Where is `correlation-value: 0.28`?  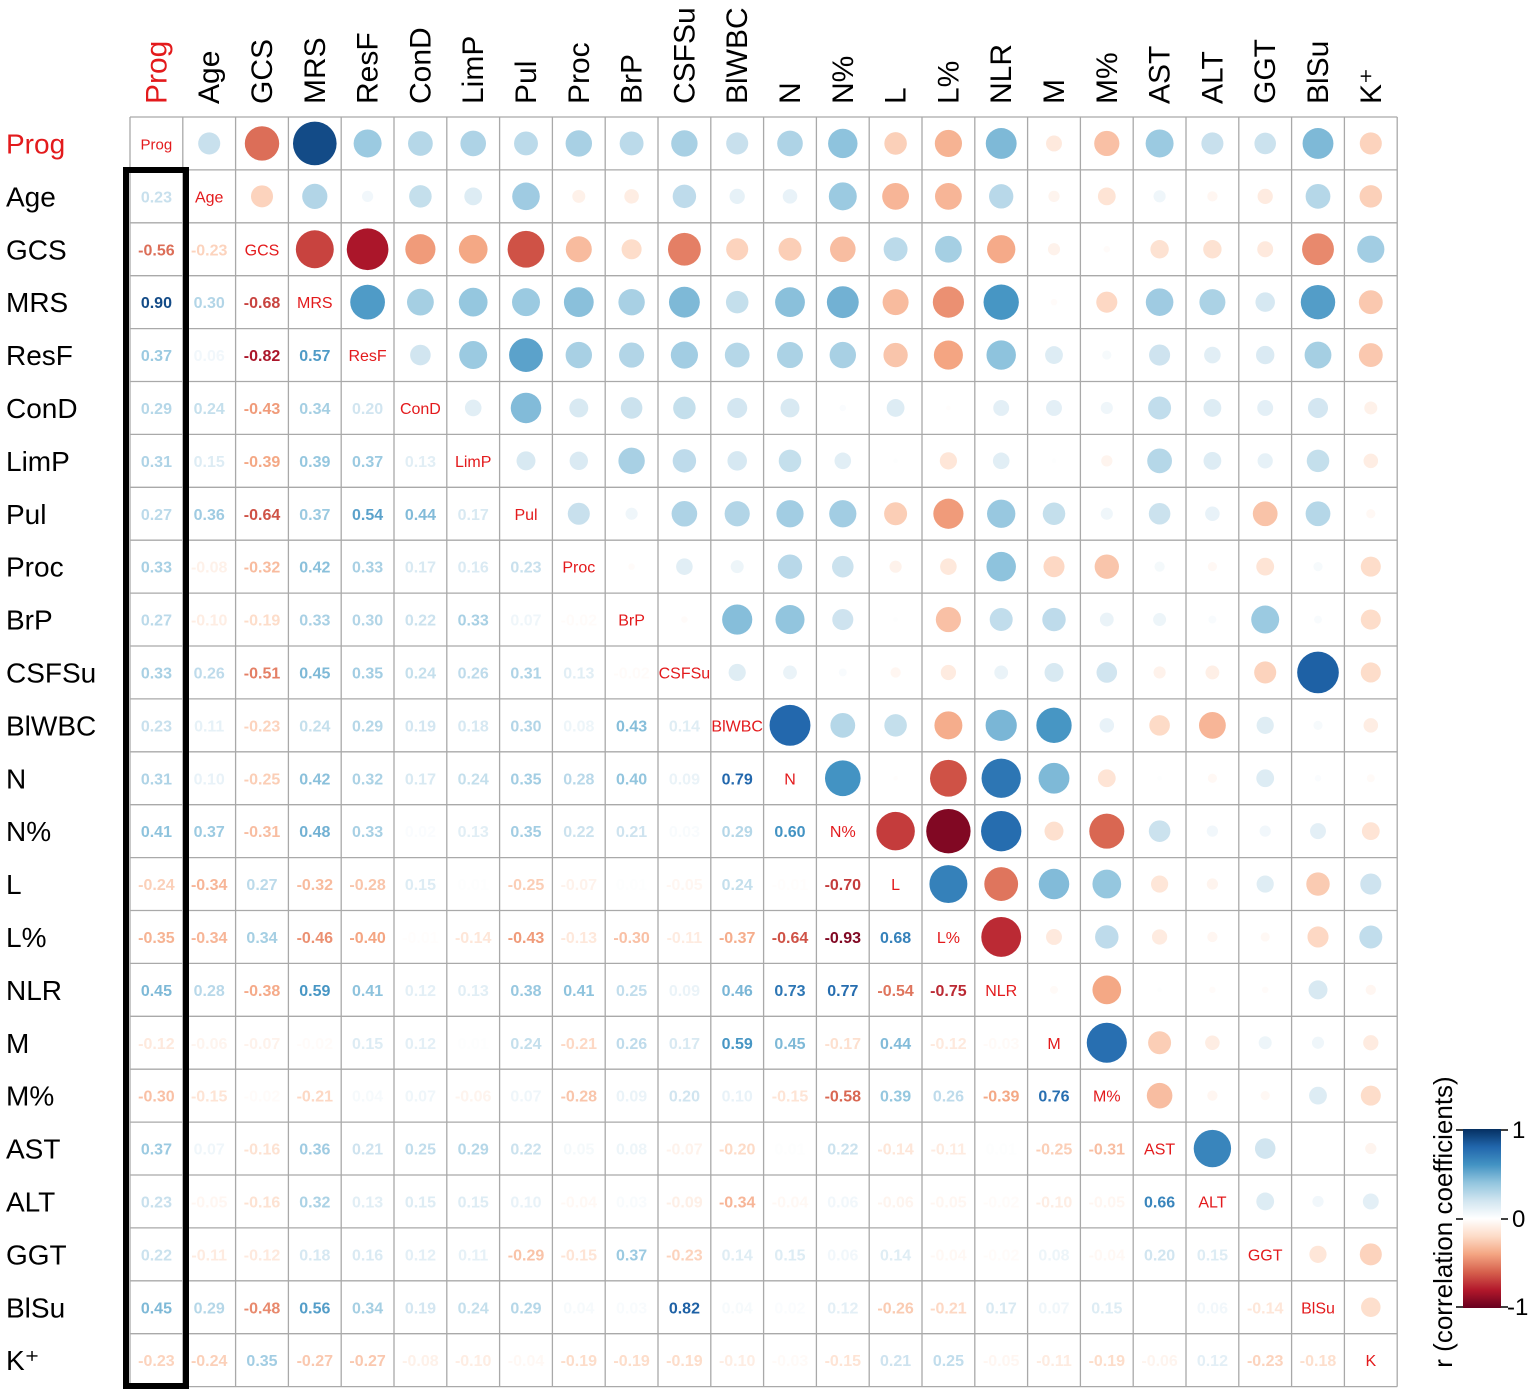 correlation-value: 0.28 is located at coordinates (578, 779).